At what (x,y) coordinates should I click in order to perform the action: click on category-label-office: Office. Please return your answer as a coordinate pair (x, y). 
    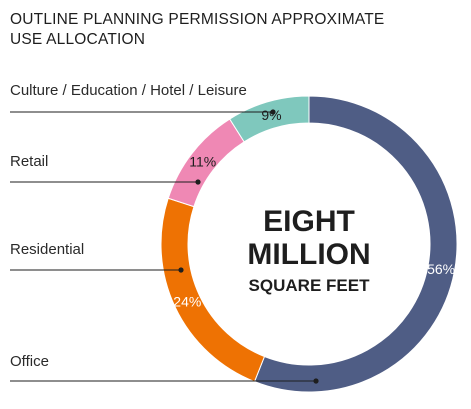
    Looking at the image, I should click on (29, 361).